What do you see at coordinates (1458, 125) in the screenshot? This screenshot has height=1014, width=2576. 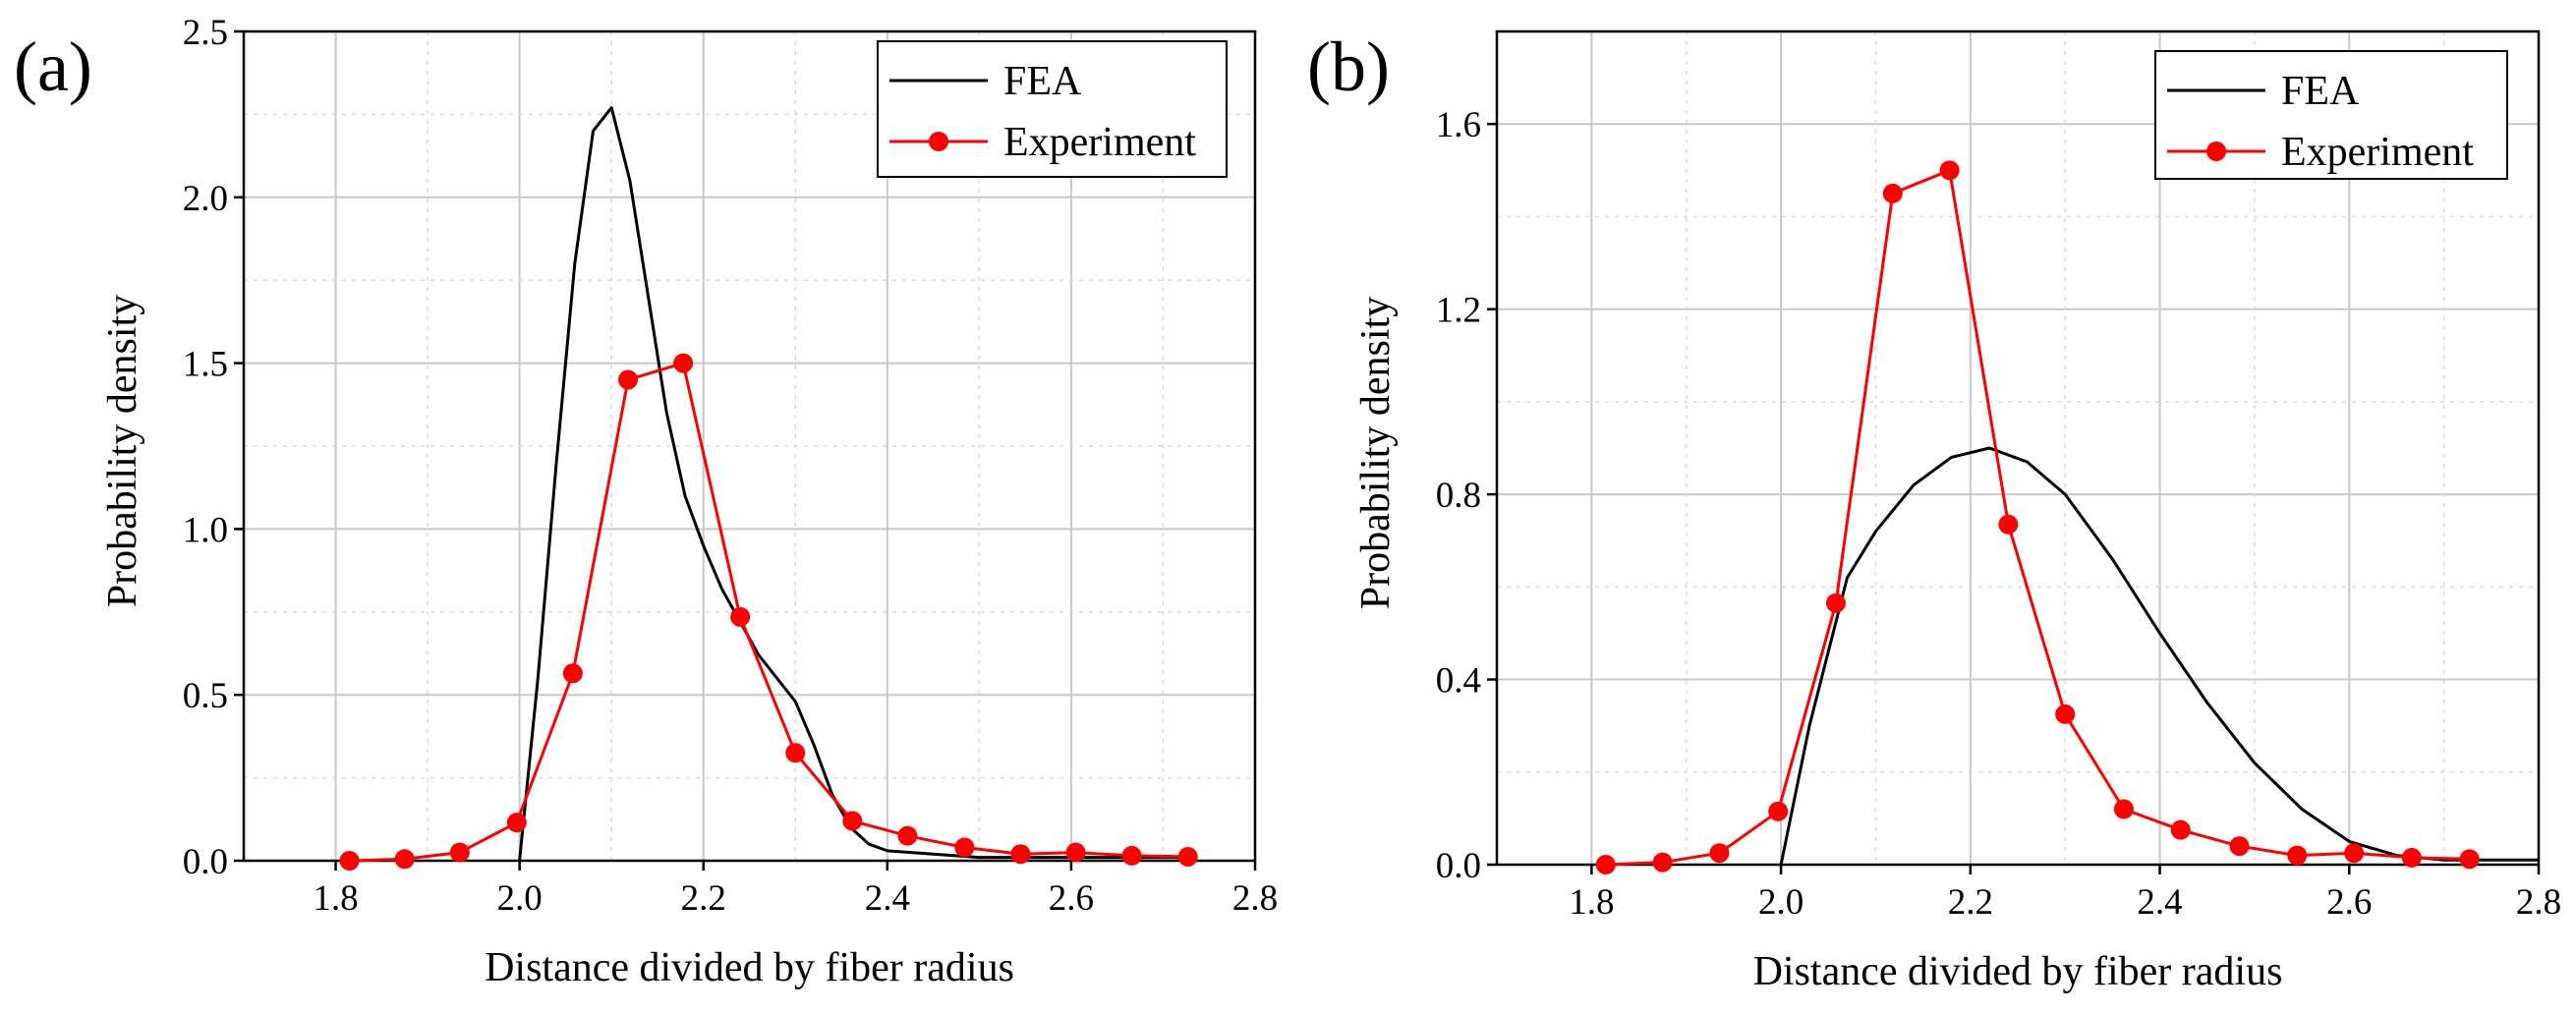 I see `y-tick-label: 1.6` at bounding box center [1458, 125].